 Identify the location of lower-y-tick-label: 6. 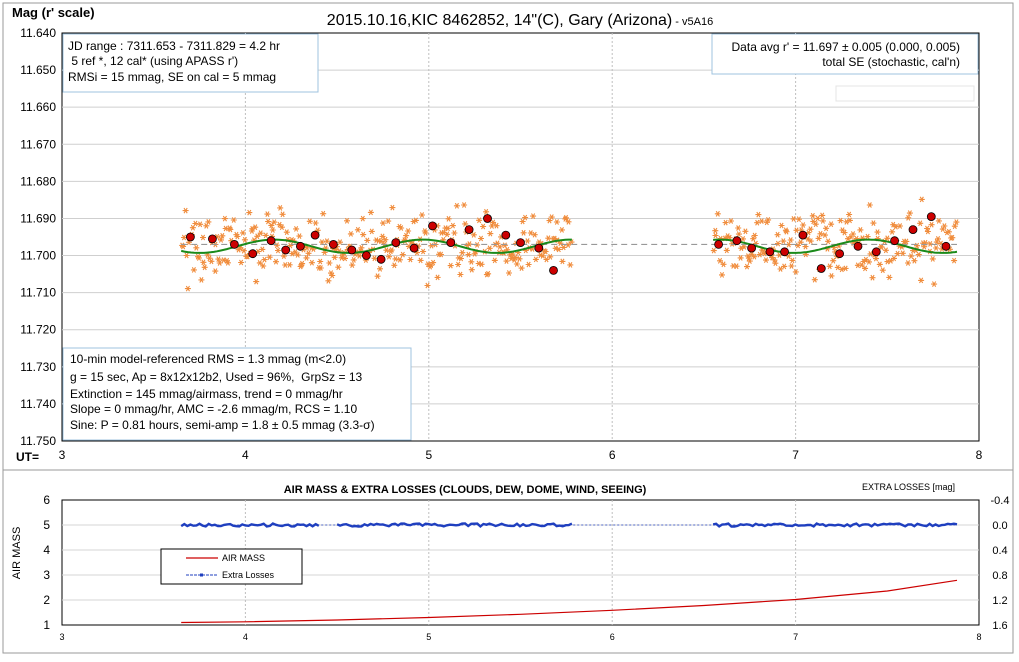
(46, 500).